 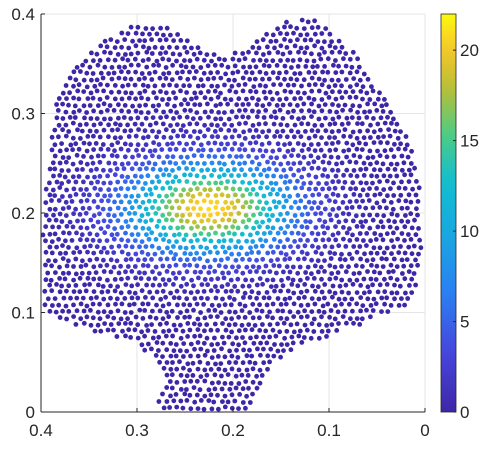 What do you see at coordinates (137, 430) in the screenshot?
I see `x-tick-label: 0.3` at bounding box center [137, 430].